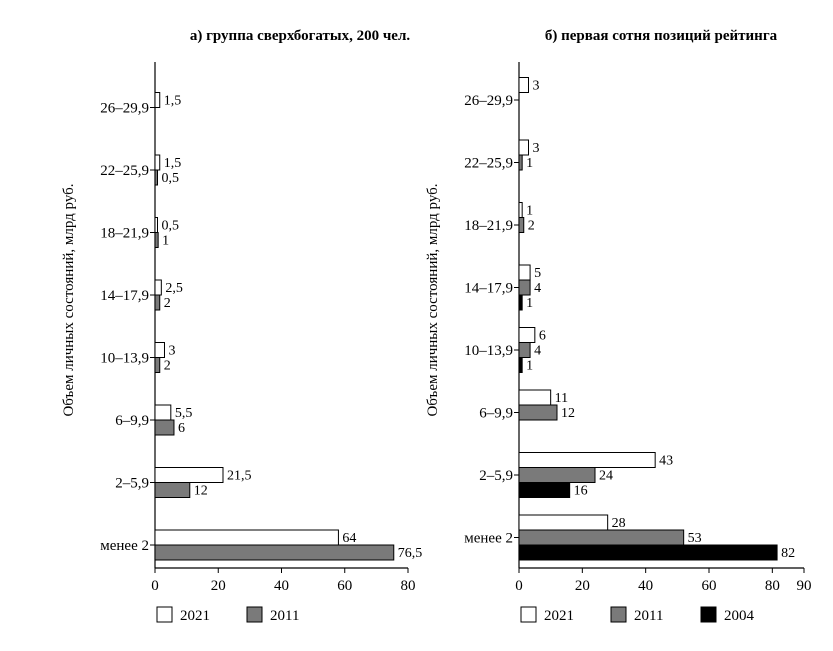  What do you see at coordinates (349, 538) in the screenshot?
I see `data-label: 64` at bounding box center [349, 538].